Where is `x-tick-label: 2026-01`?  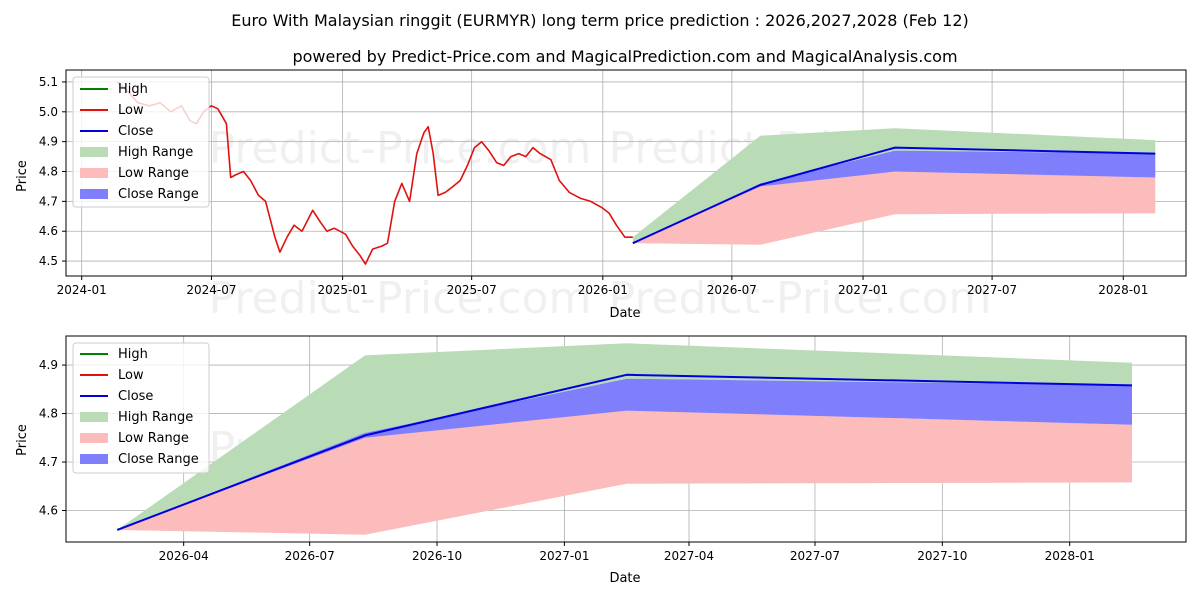
x-tick-label: 2026-01 is located at coordinates (603, 290).